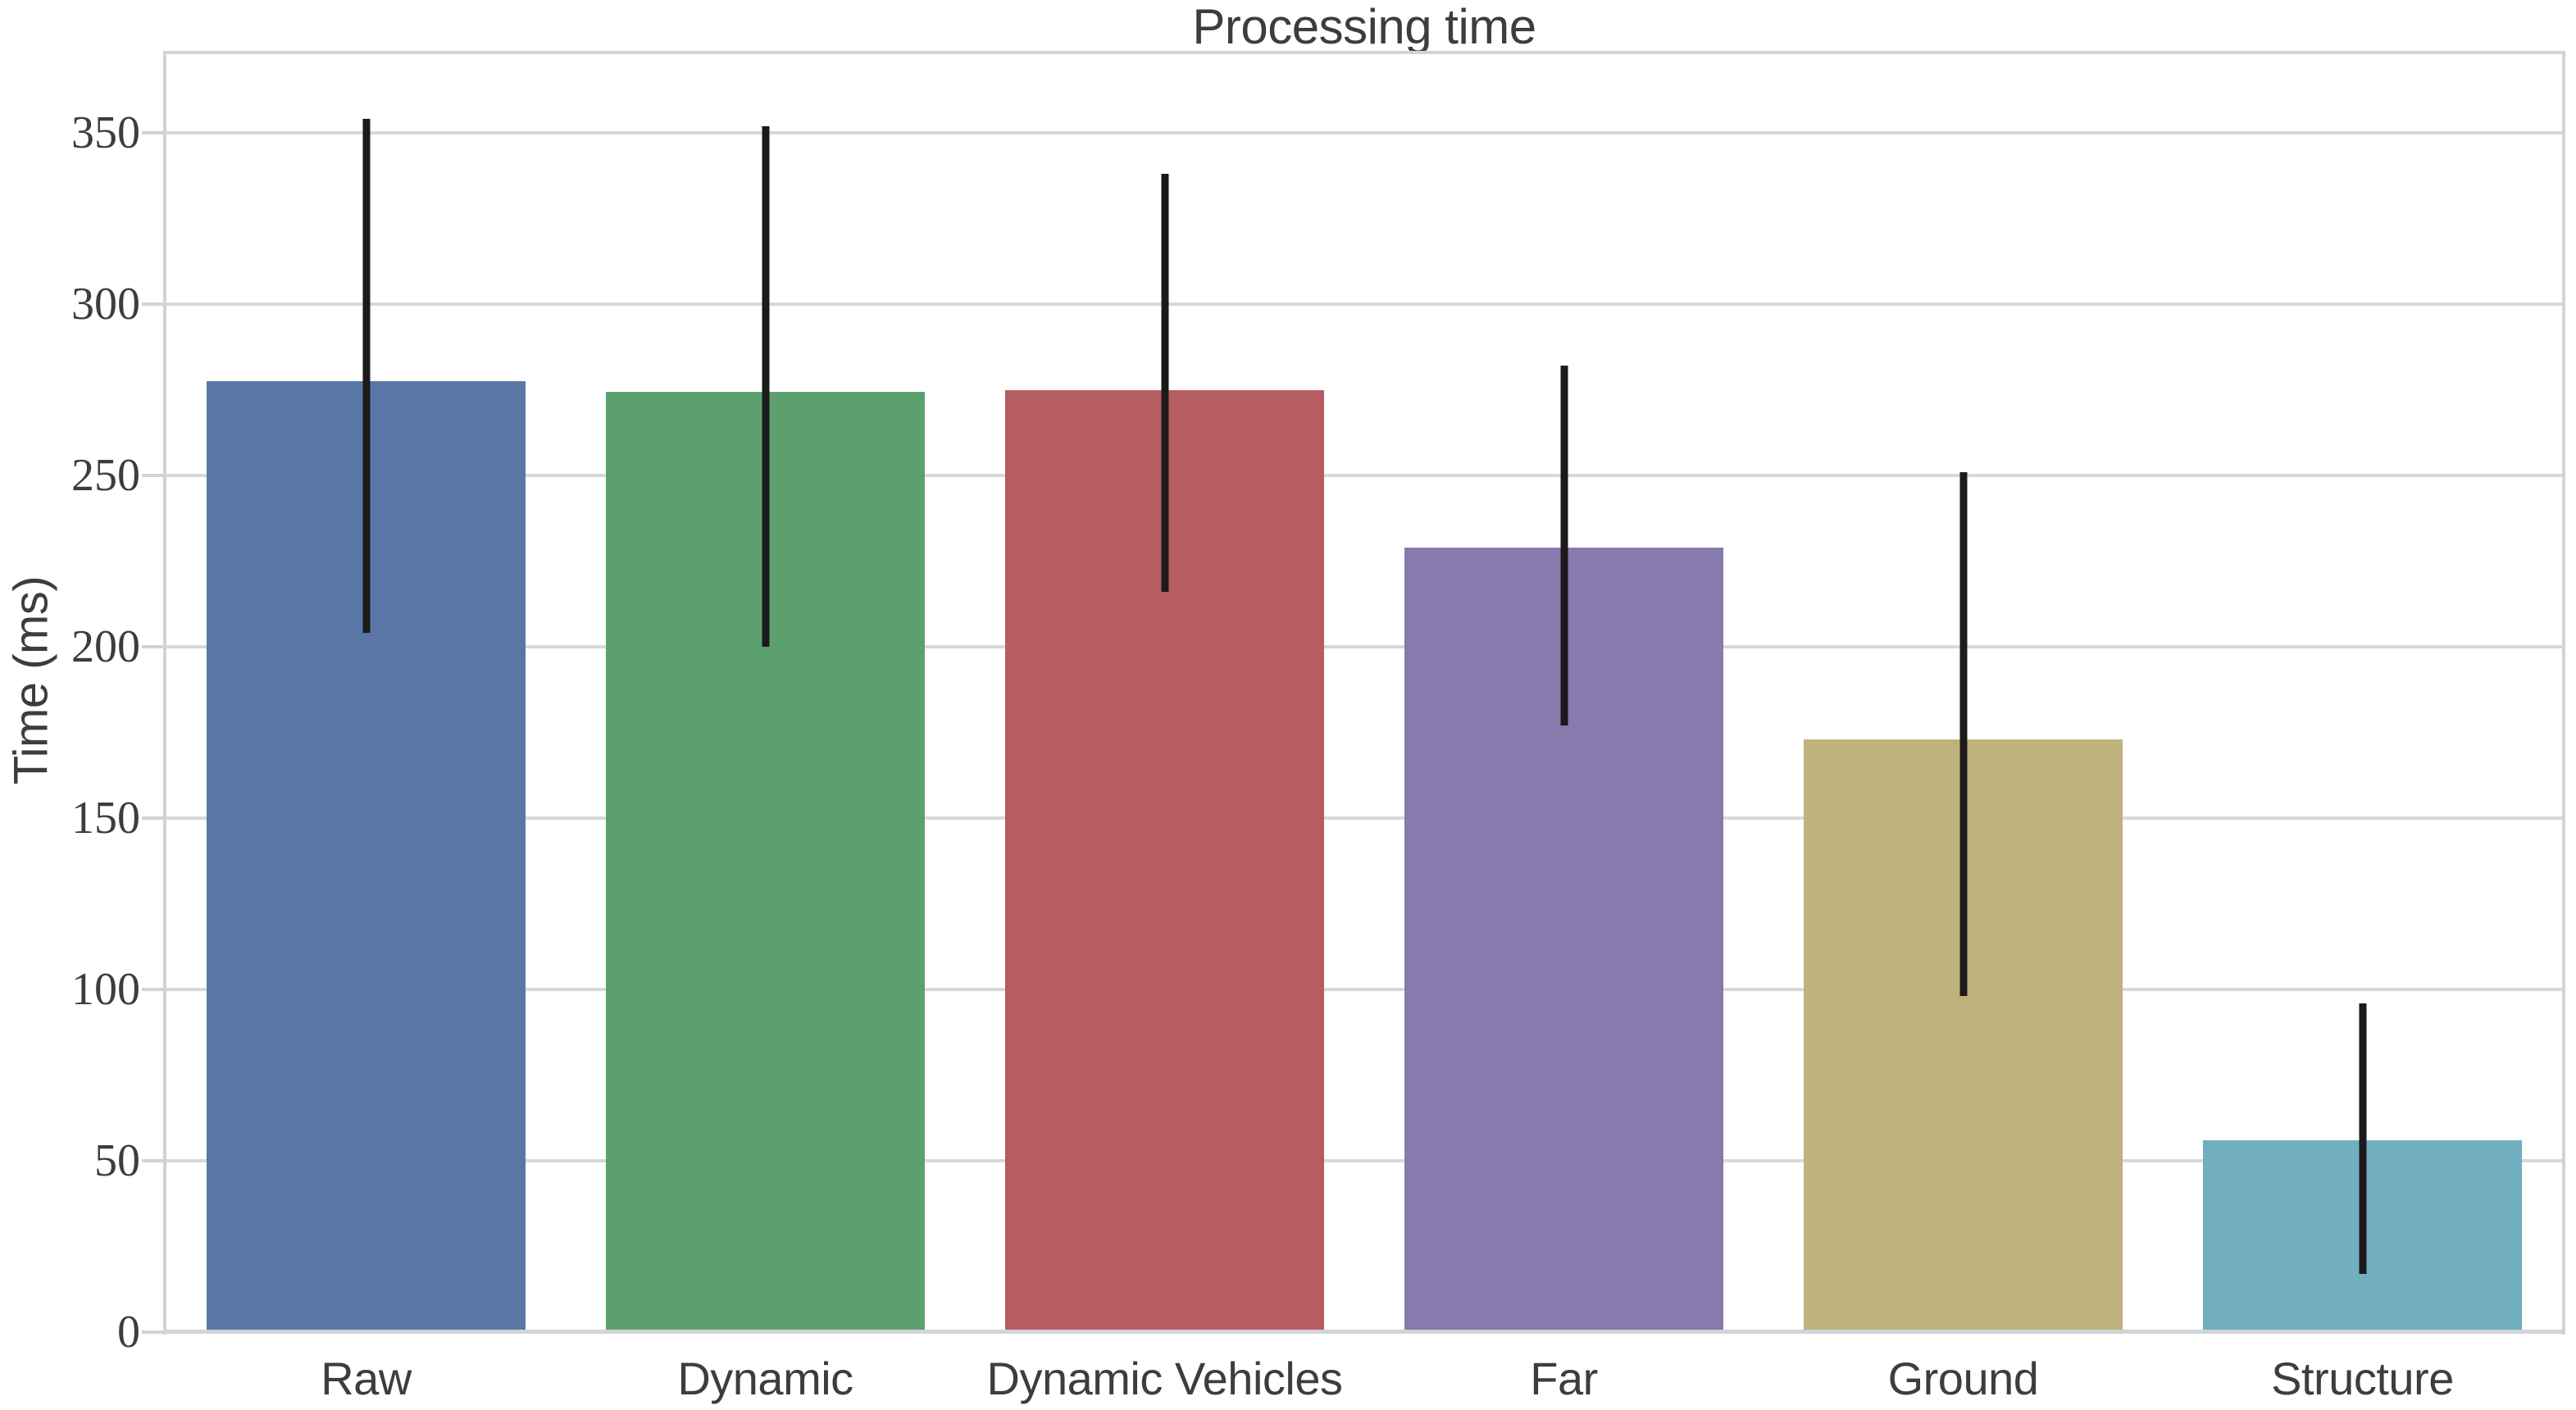 The image size is (2576, 1410). What do you see at coordinates (106, 304) in the screenshot?
I see `ytick-label-300: 300` at bounding box center [106, 304].